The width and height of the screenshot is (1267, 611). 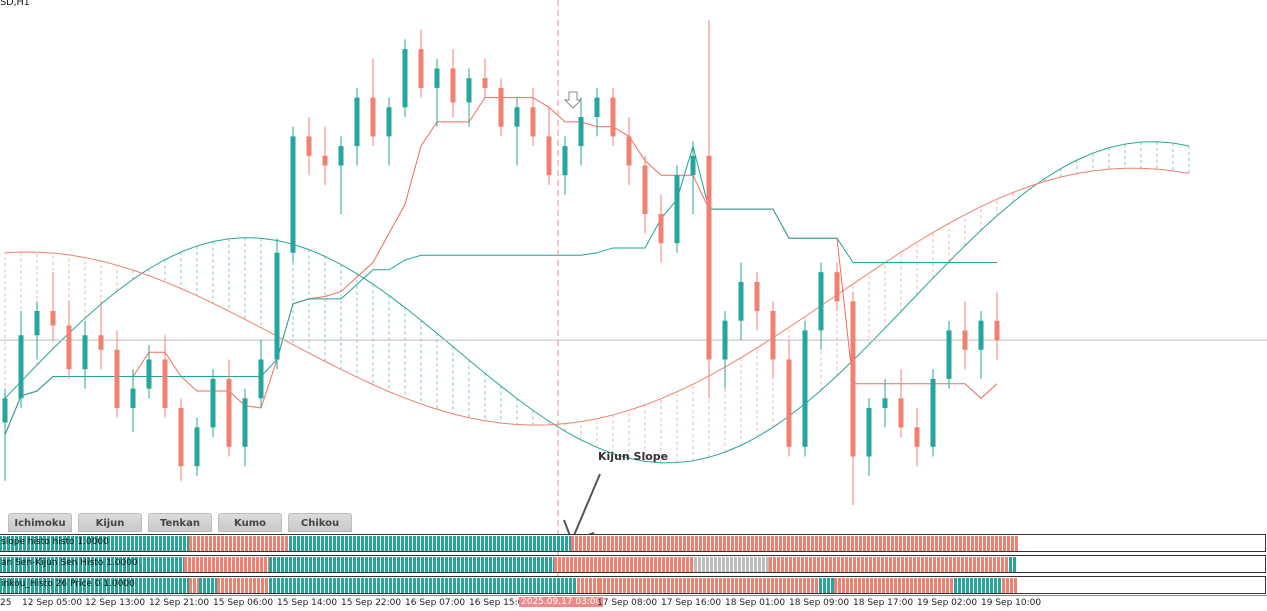 What do you see at coordinates (573, 100) in the screenshot?
I see `sell-arrow-icon` at bounding box center [573, 100].